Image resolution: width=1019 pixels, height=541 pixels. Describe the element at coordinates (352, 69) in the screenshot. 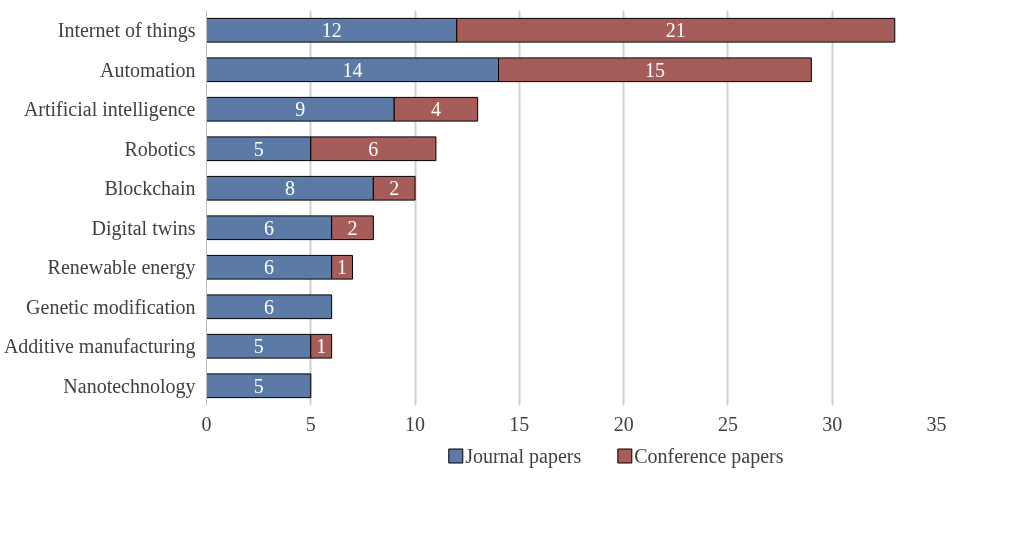

I see `data-label: 14` at that location.